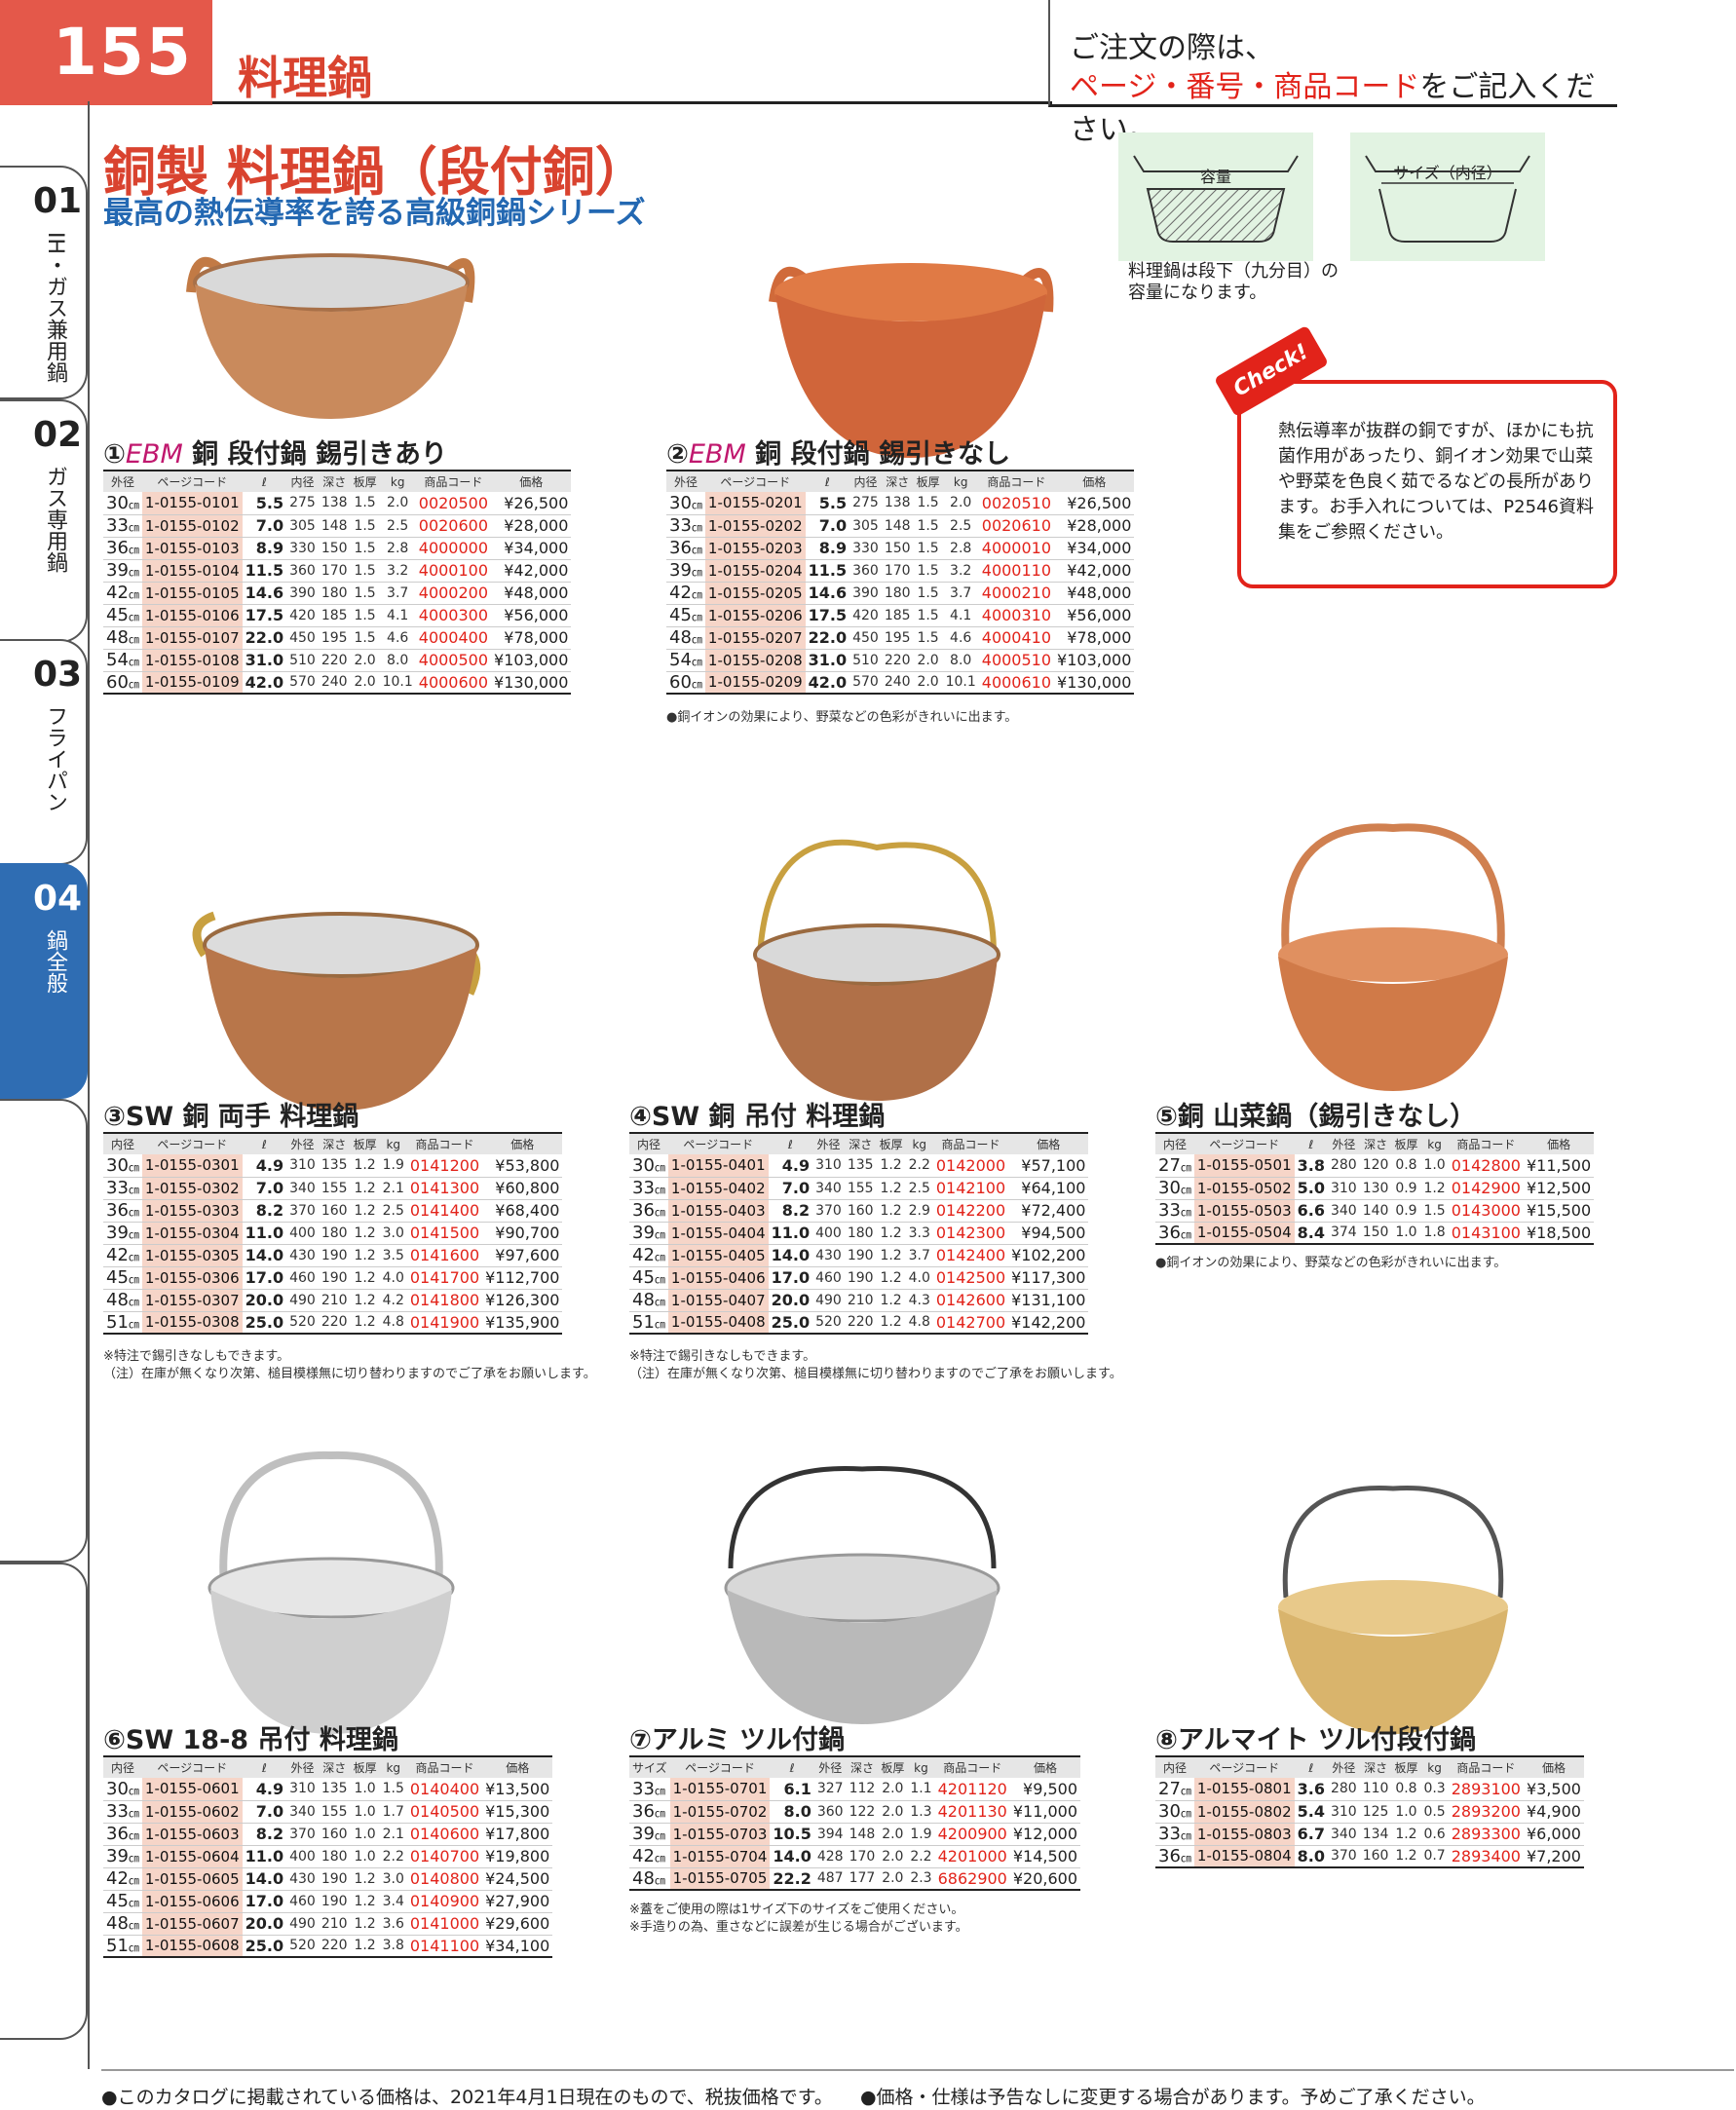 This screenshot has width=1736, height=2110. I want to click on table-cell: 1.2, so click(365, 1233).